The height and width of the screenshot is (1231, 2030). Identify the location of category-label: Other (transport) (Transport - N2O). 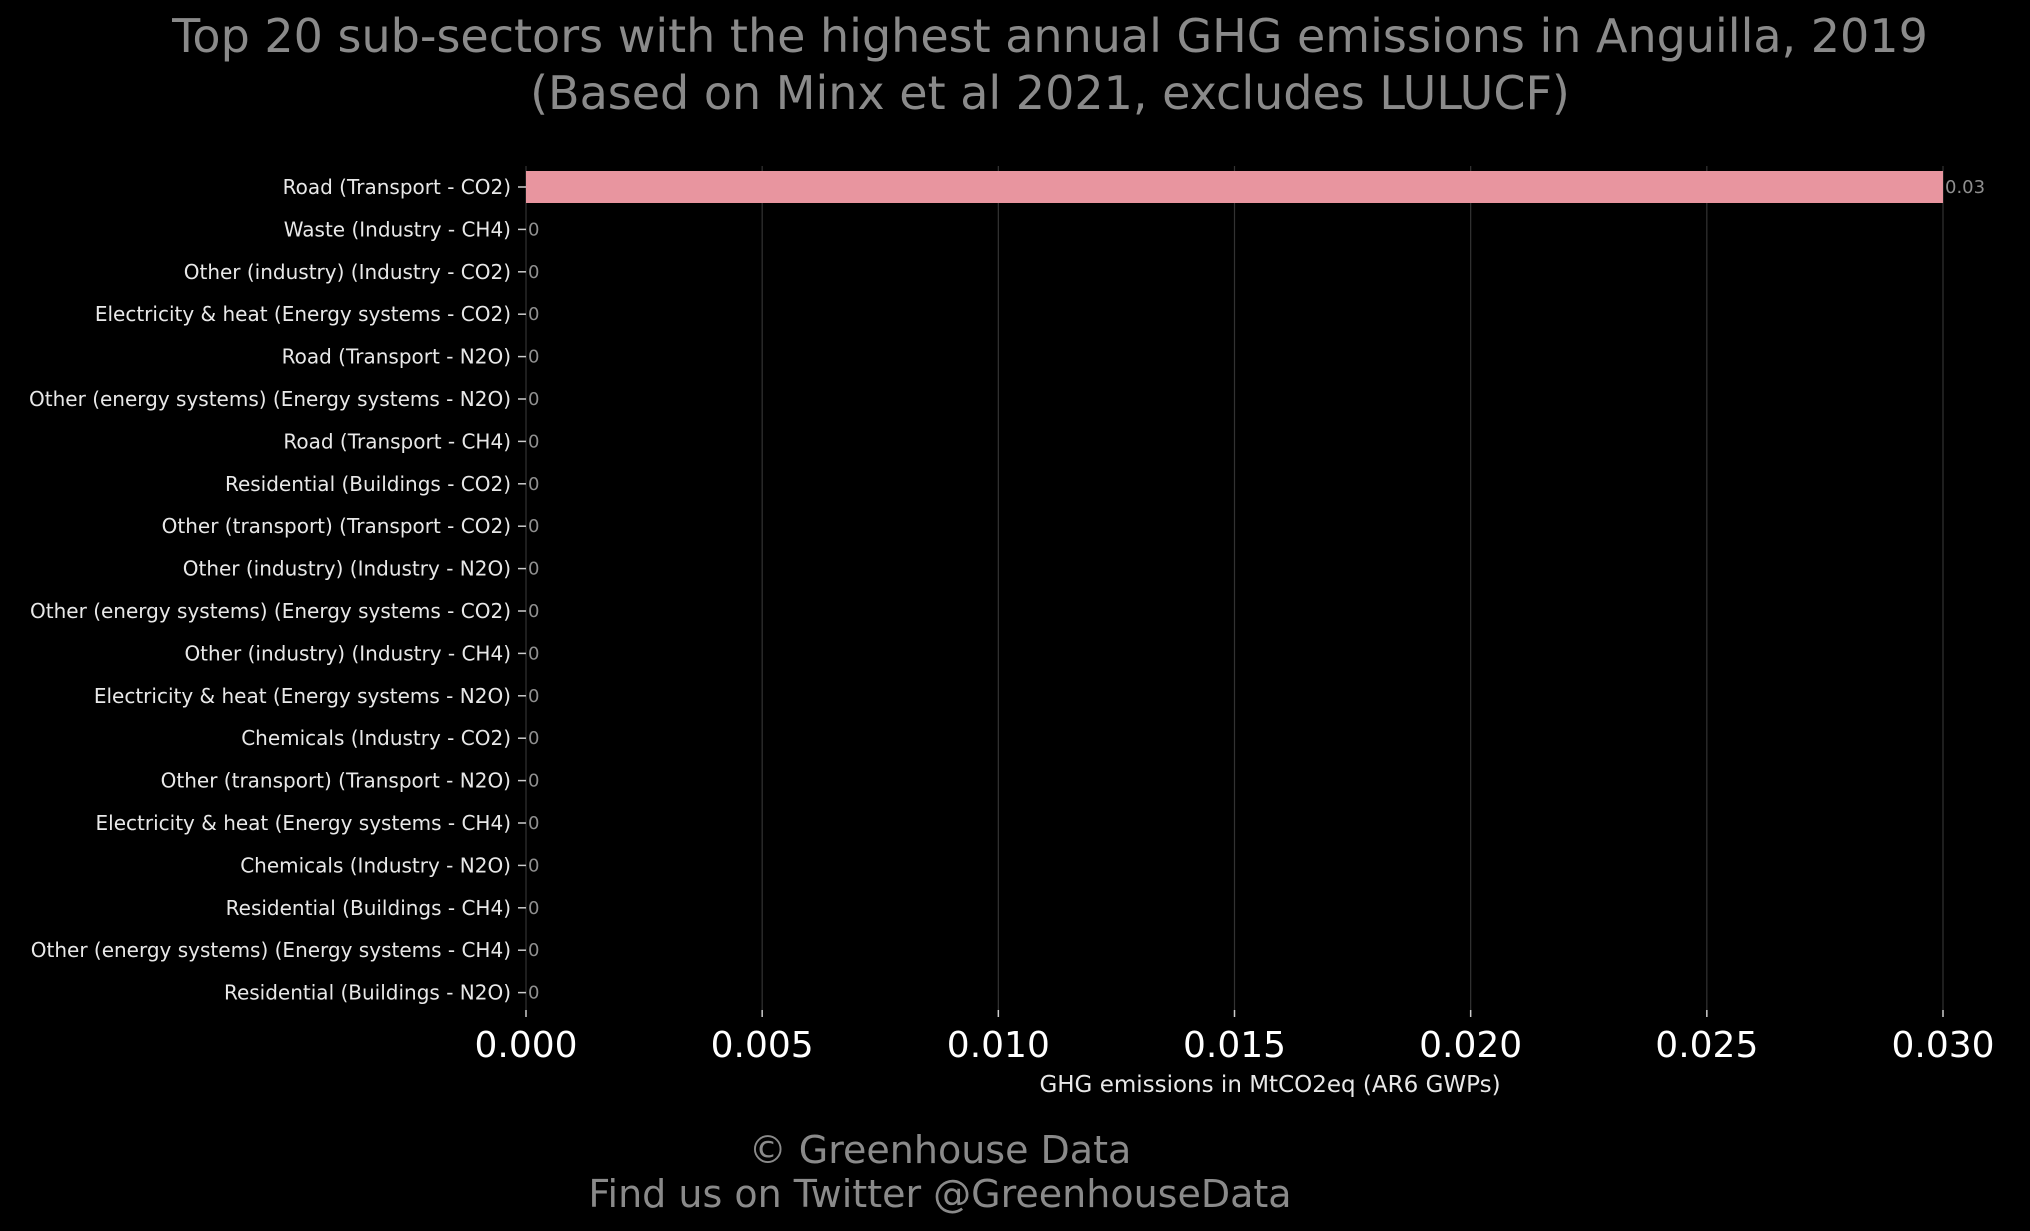
(336, 781).